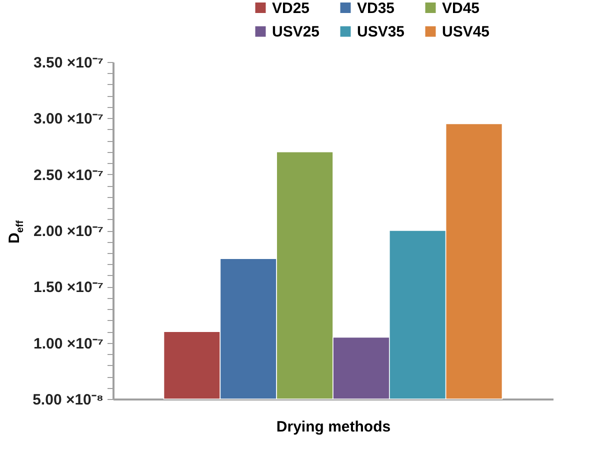  I want to click on legend-label: USV25, so click(296, 32).